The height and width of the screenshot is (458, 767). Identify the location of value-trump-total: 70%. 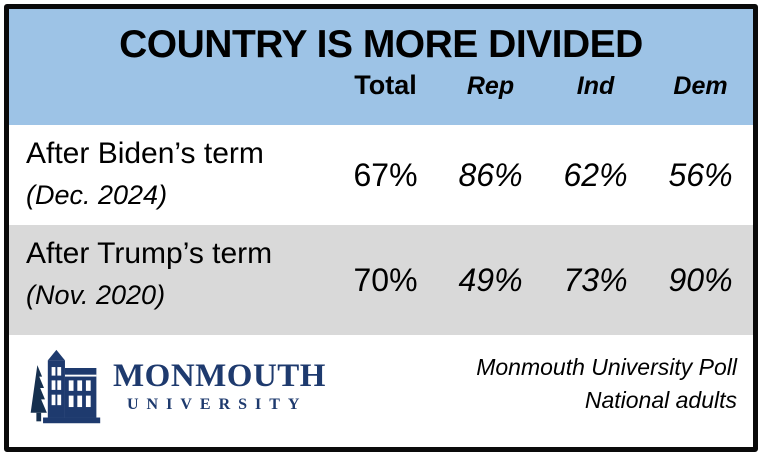
(385, 279).